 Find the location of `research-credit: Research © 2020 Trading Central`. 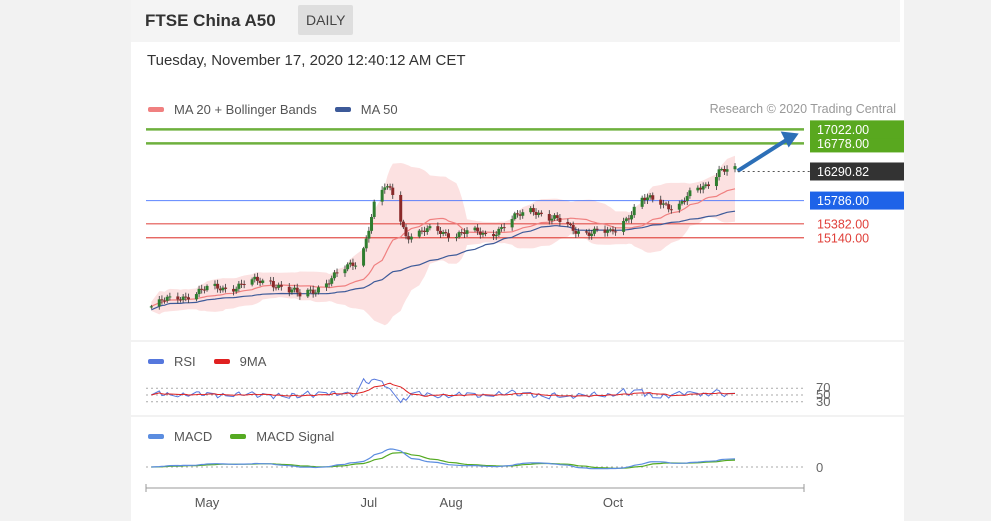

research-credit: Research © 2020 Trading Central is located at coordinates (802, 109).